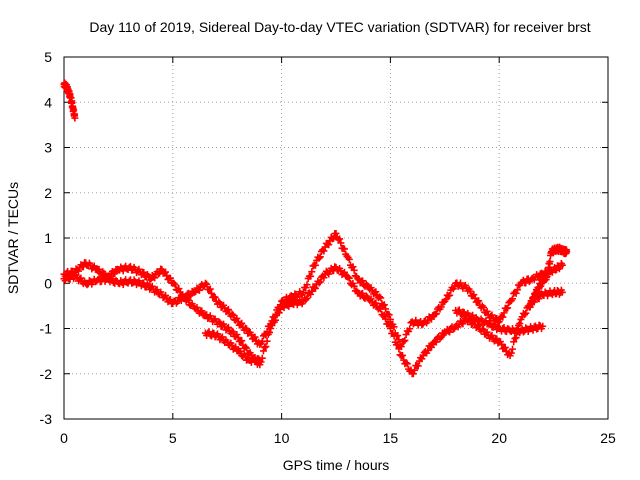 This screenshot has height=480, width=640. Describe the element at coordinates (46, 419) in the screenshot. I see `y-tick-label: -3` at that location.